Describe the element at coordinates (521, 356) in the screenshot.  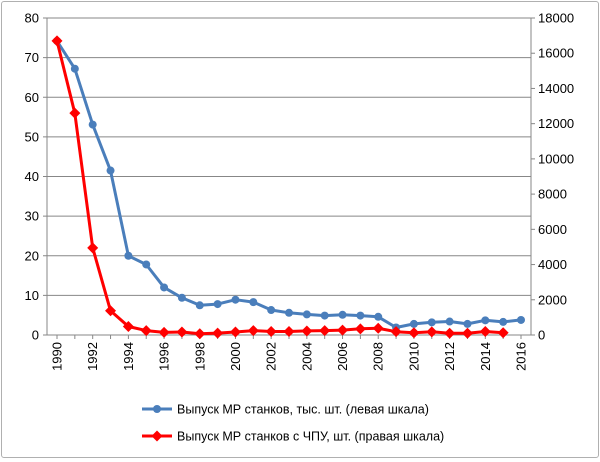
I see `x-tick-label: 2016` at that location.